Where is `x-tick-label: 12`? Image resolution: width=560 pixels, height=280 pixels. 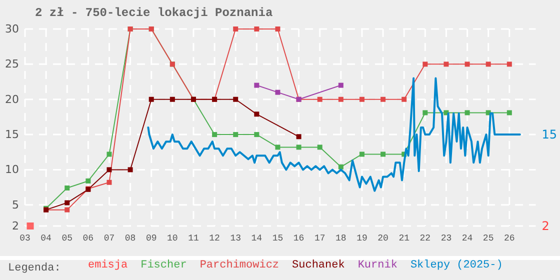 x-tick-label: 12 is located at coordinates (214, 239).